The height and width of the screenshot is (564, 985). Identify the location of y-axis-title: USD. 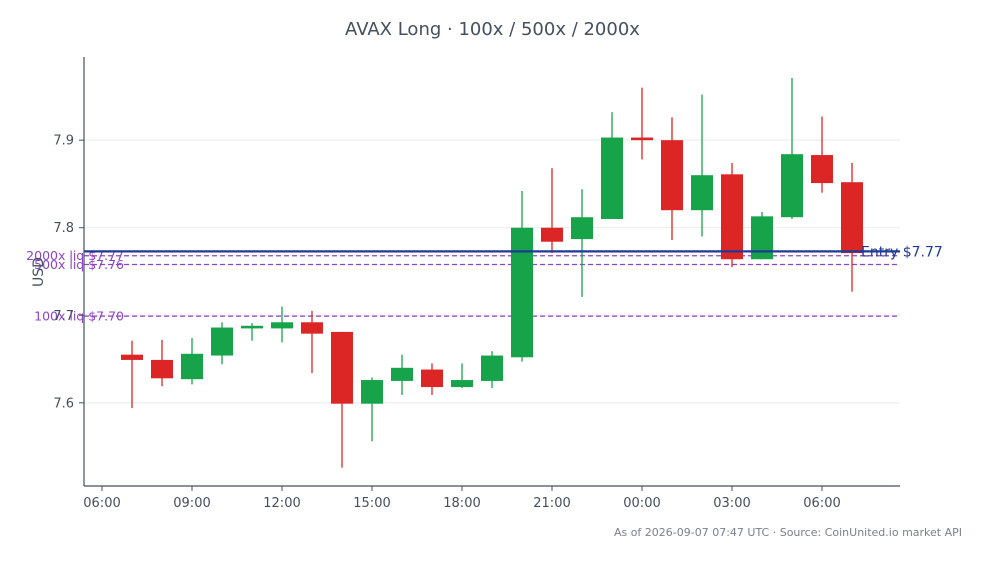
(39, 272).